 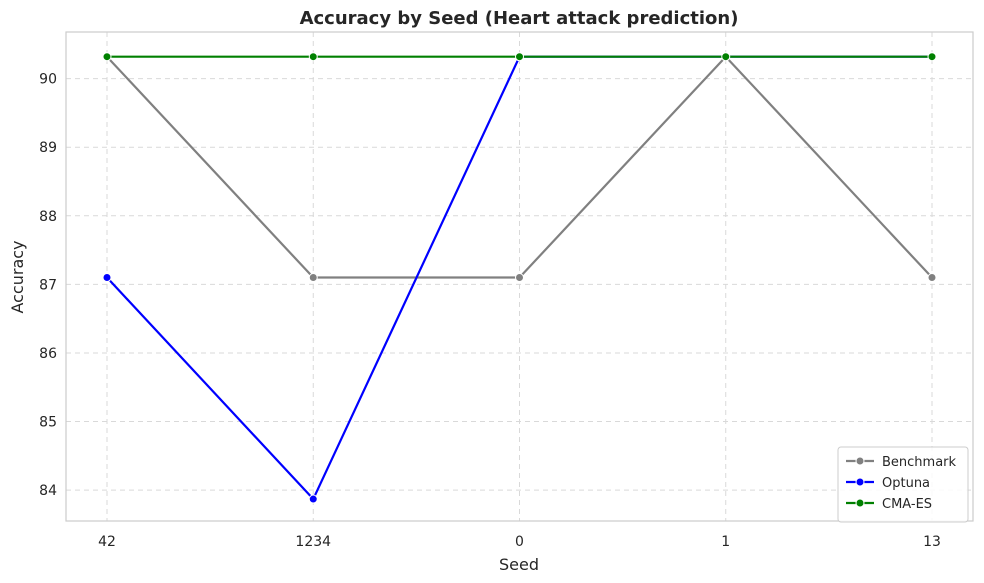 What do you see at coordinates (48, 354) in the screenshot?
I see `y-tick-label: 86` at bounding box center [48, 354].